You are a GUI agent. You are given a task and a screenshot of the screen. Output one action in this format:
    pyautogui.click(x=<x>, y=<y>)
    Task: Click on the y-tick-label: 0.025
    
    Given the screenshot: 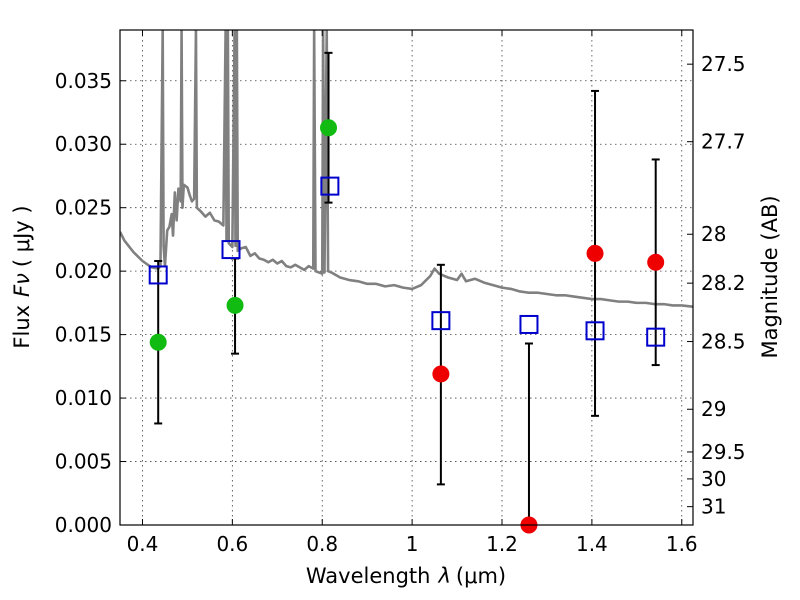 What is the action you would take?
    pyautogui.click(x=83, y=208)
    